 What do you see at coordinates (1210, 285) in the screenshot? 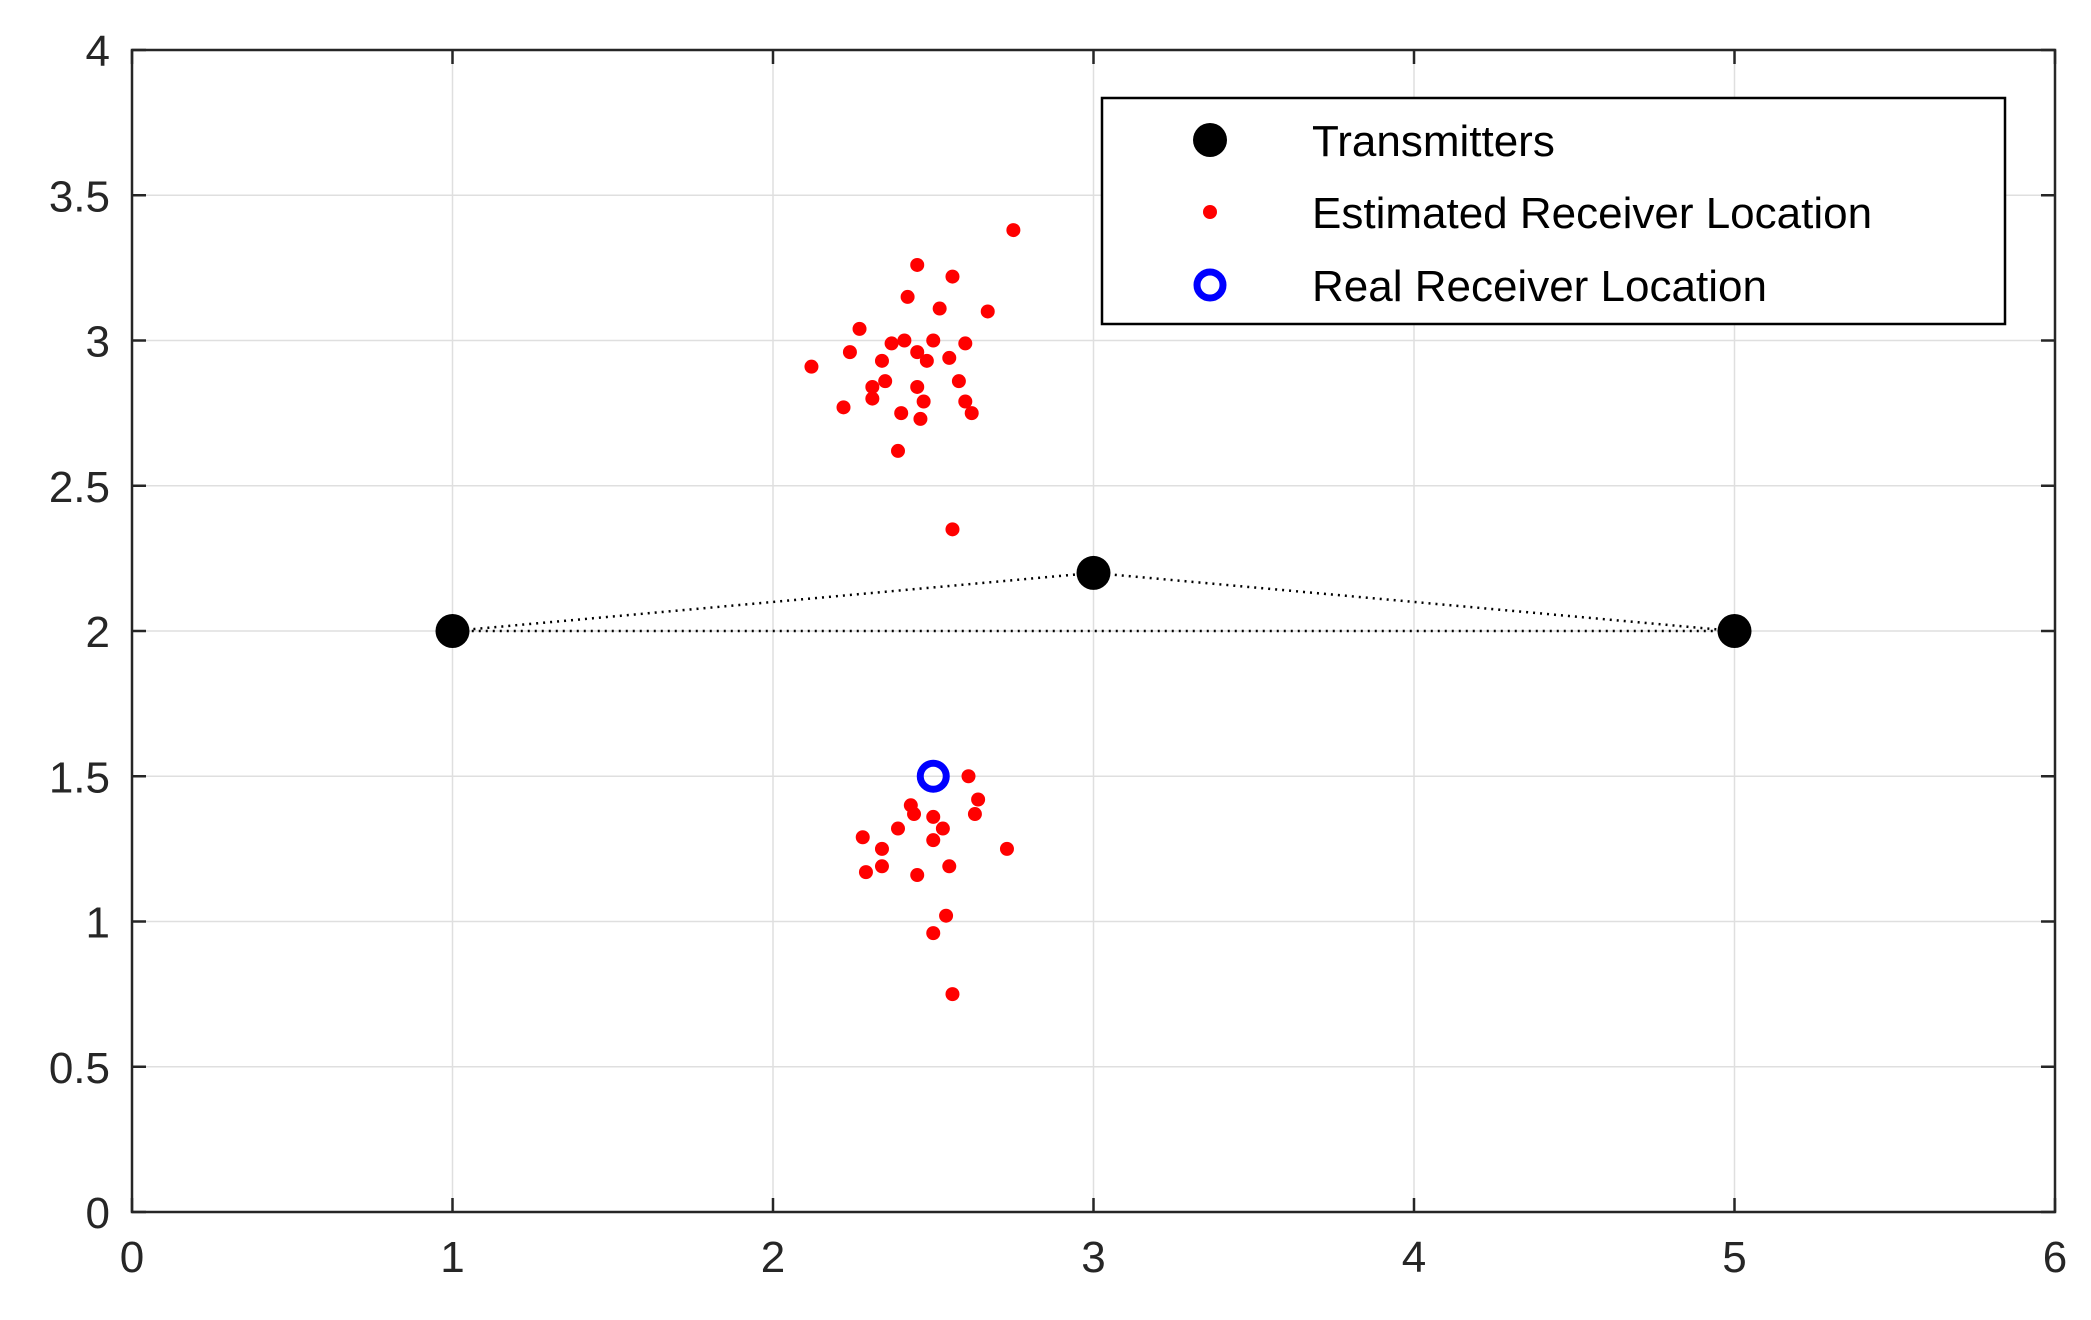
I see `legend-marker-real` at bounding box center [1210, 285].